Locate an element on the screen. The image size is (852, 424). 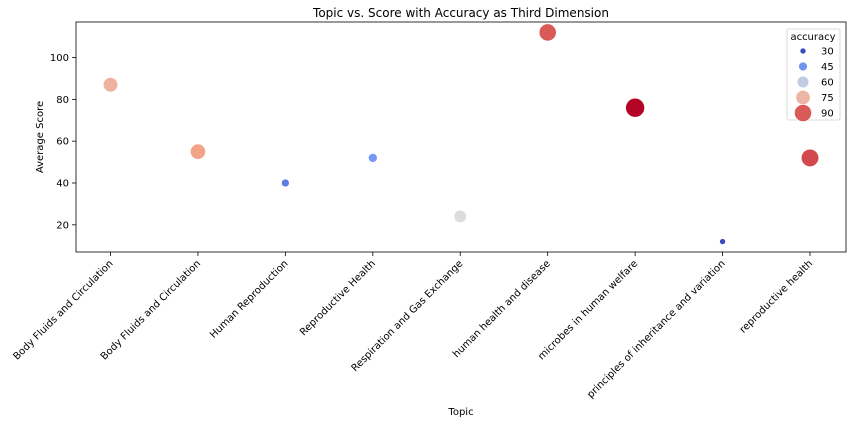
y-tick-label: 40 is located at coordinates (62, 184).